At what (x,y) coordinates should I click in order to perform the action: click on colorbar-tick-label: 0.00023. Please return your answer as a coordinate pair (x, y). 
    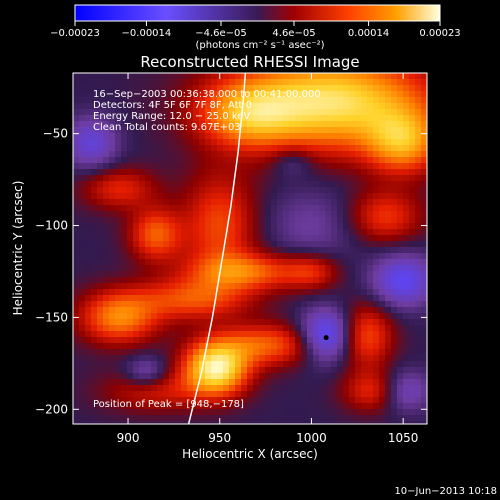
    Looking at the image, I should click on (439, 33).